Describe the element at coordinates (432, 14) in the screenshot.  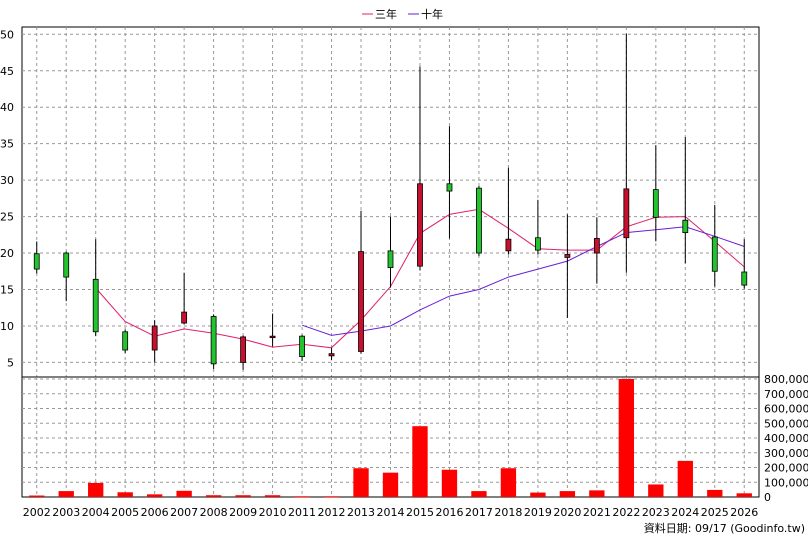
I see `legend-label-10y: 十年` at that location.